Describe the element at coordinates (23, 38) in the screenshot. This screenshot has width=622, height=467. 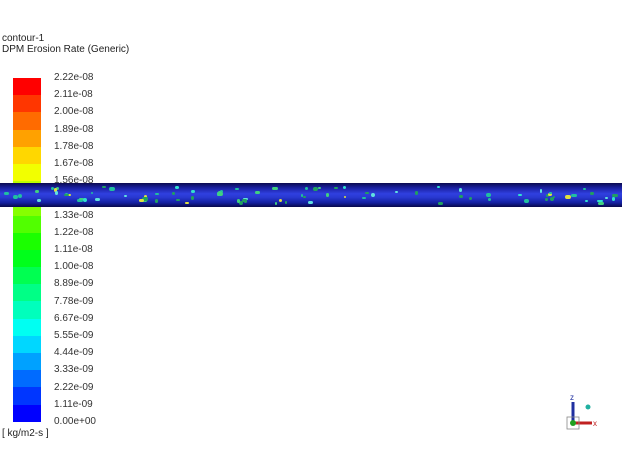
I see `contour-name: contour-1` at that location.